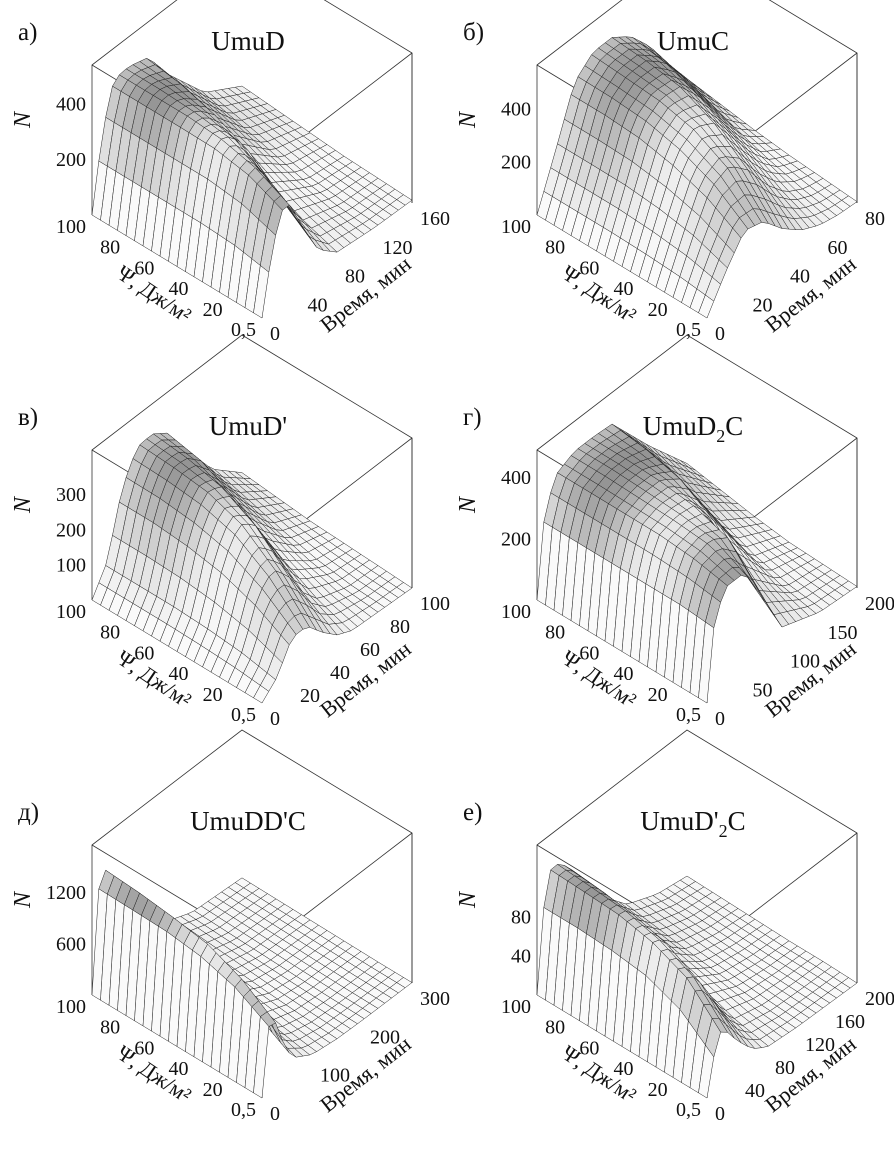 The height and width of the screenshot is (1160, 894). Describe the element at coordinates (27, 32) in the screenshot. I see `panel-letter: а)` at that location.